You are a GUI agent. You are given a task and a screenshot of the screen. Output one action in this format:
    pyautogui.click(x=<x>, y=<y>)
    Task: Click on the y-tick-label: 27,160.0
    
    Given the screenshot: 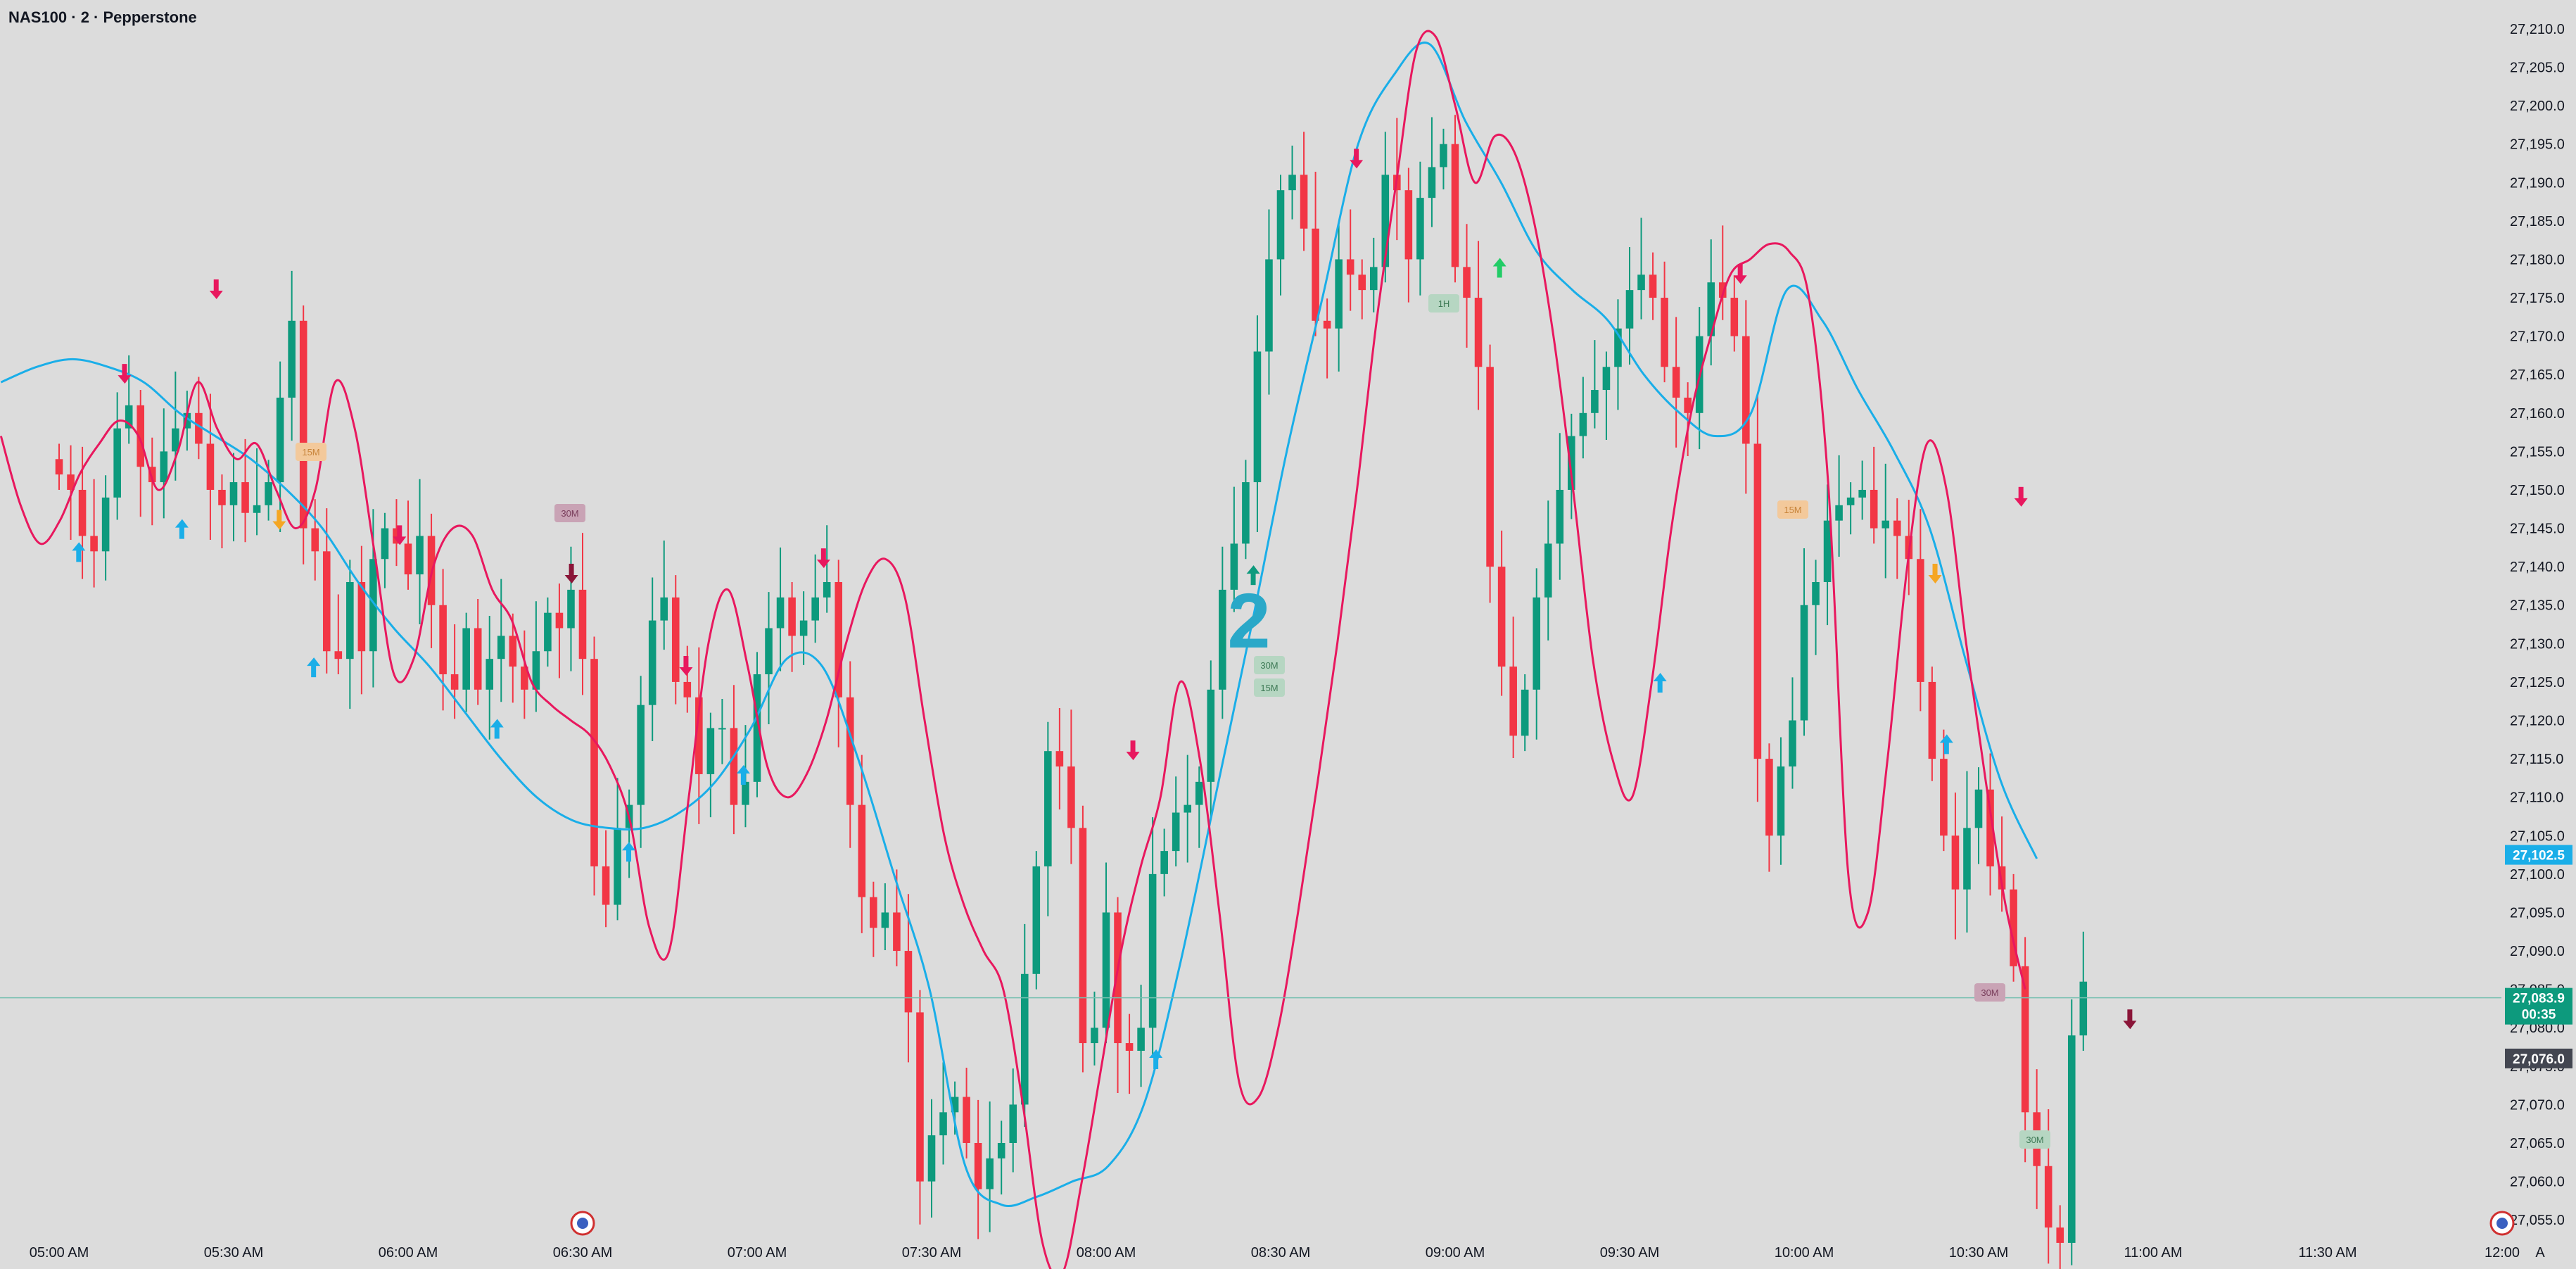 What is the action you would take?
    pyautogui.click(x=2537, y=414)
    